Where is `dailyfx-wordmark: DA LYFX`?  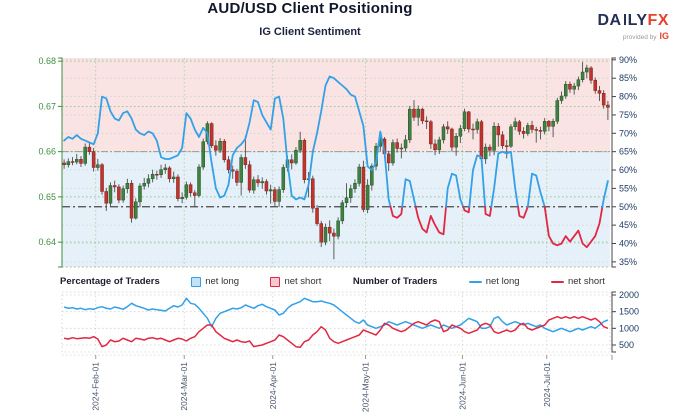 dailyfx-wordmark: DA LYFX is located at coordinates (633, 20).